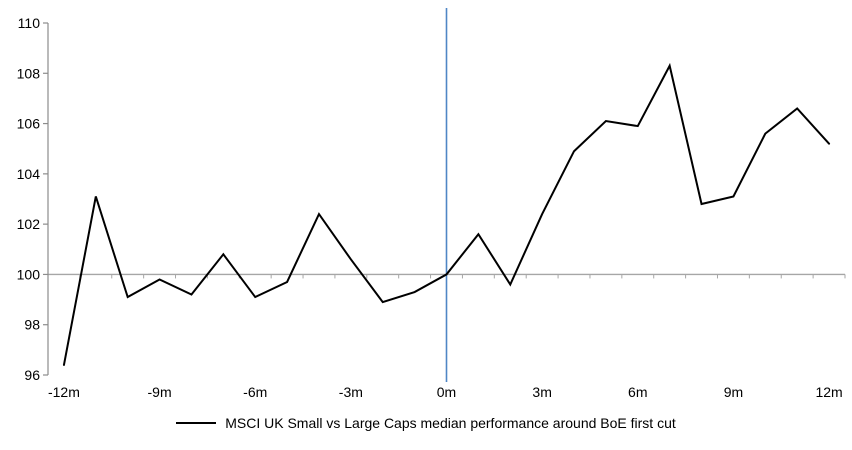 This screenshot has height=450, width=852. I want to click on x-tick-label: -9m, so click(160, 392).